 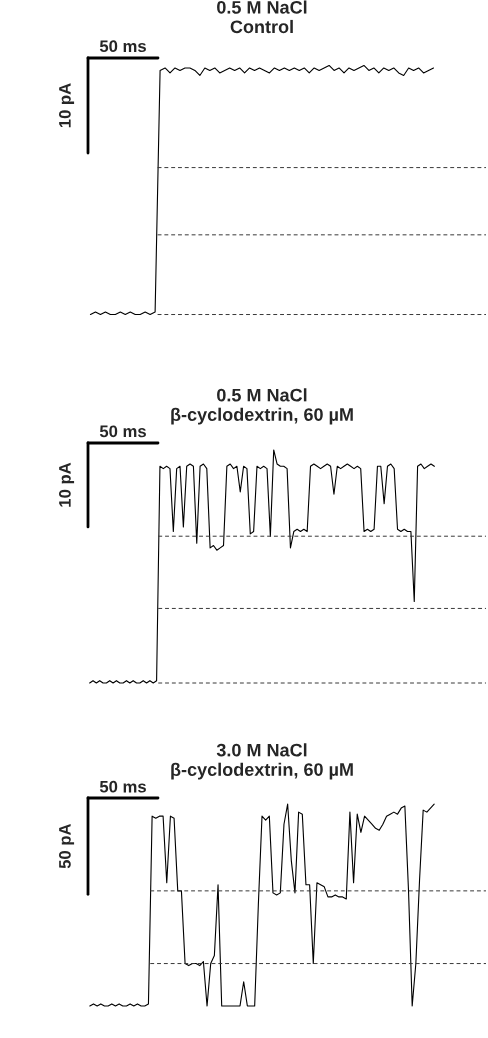 I want to click on text: 50 pA, so click(x=66, y=846).